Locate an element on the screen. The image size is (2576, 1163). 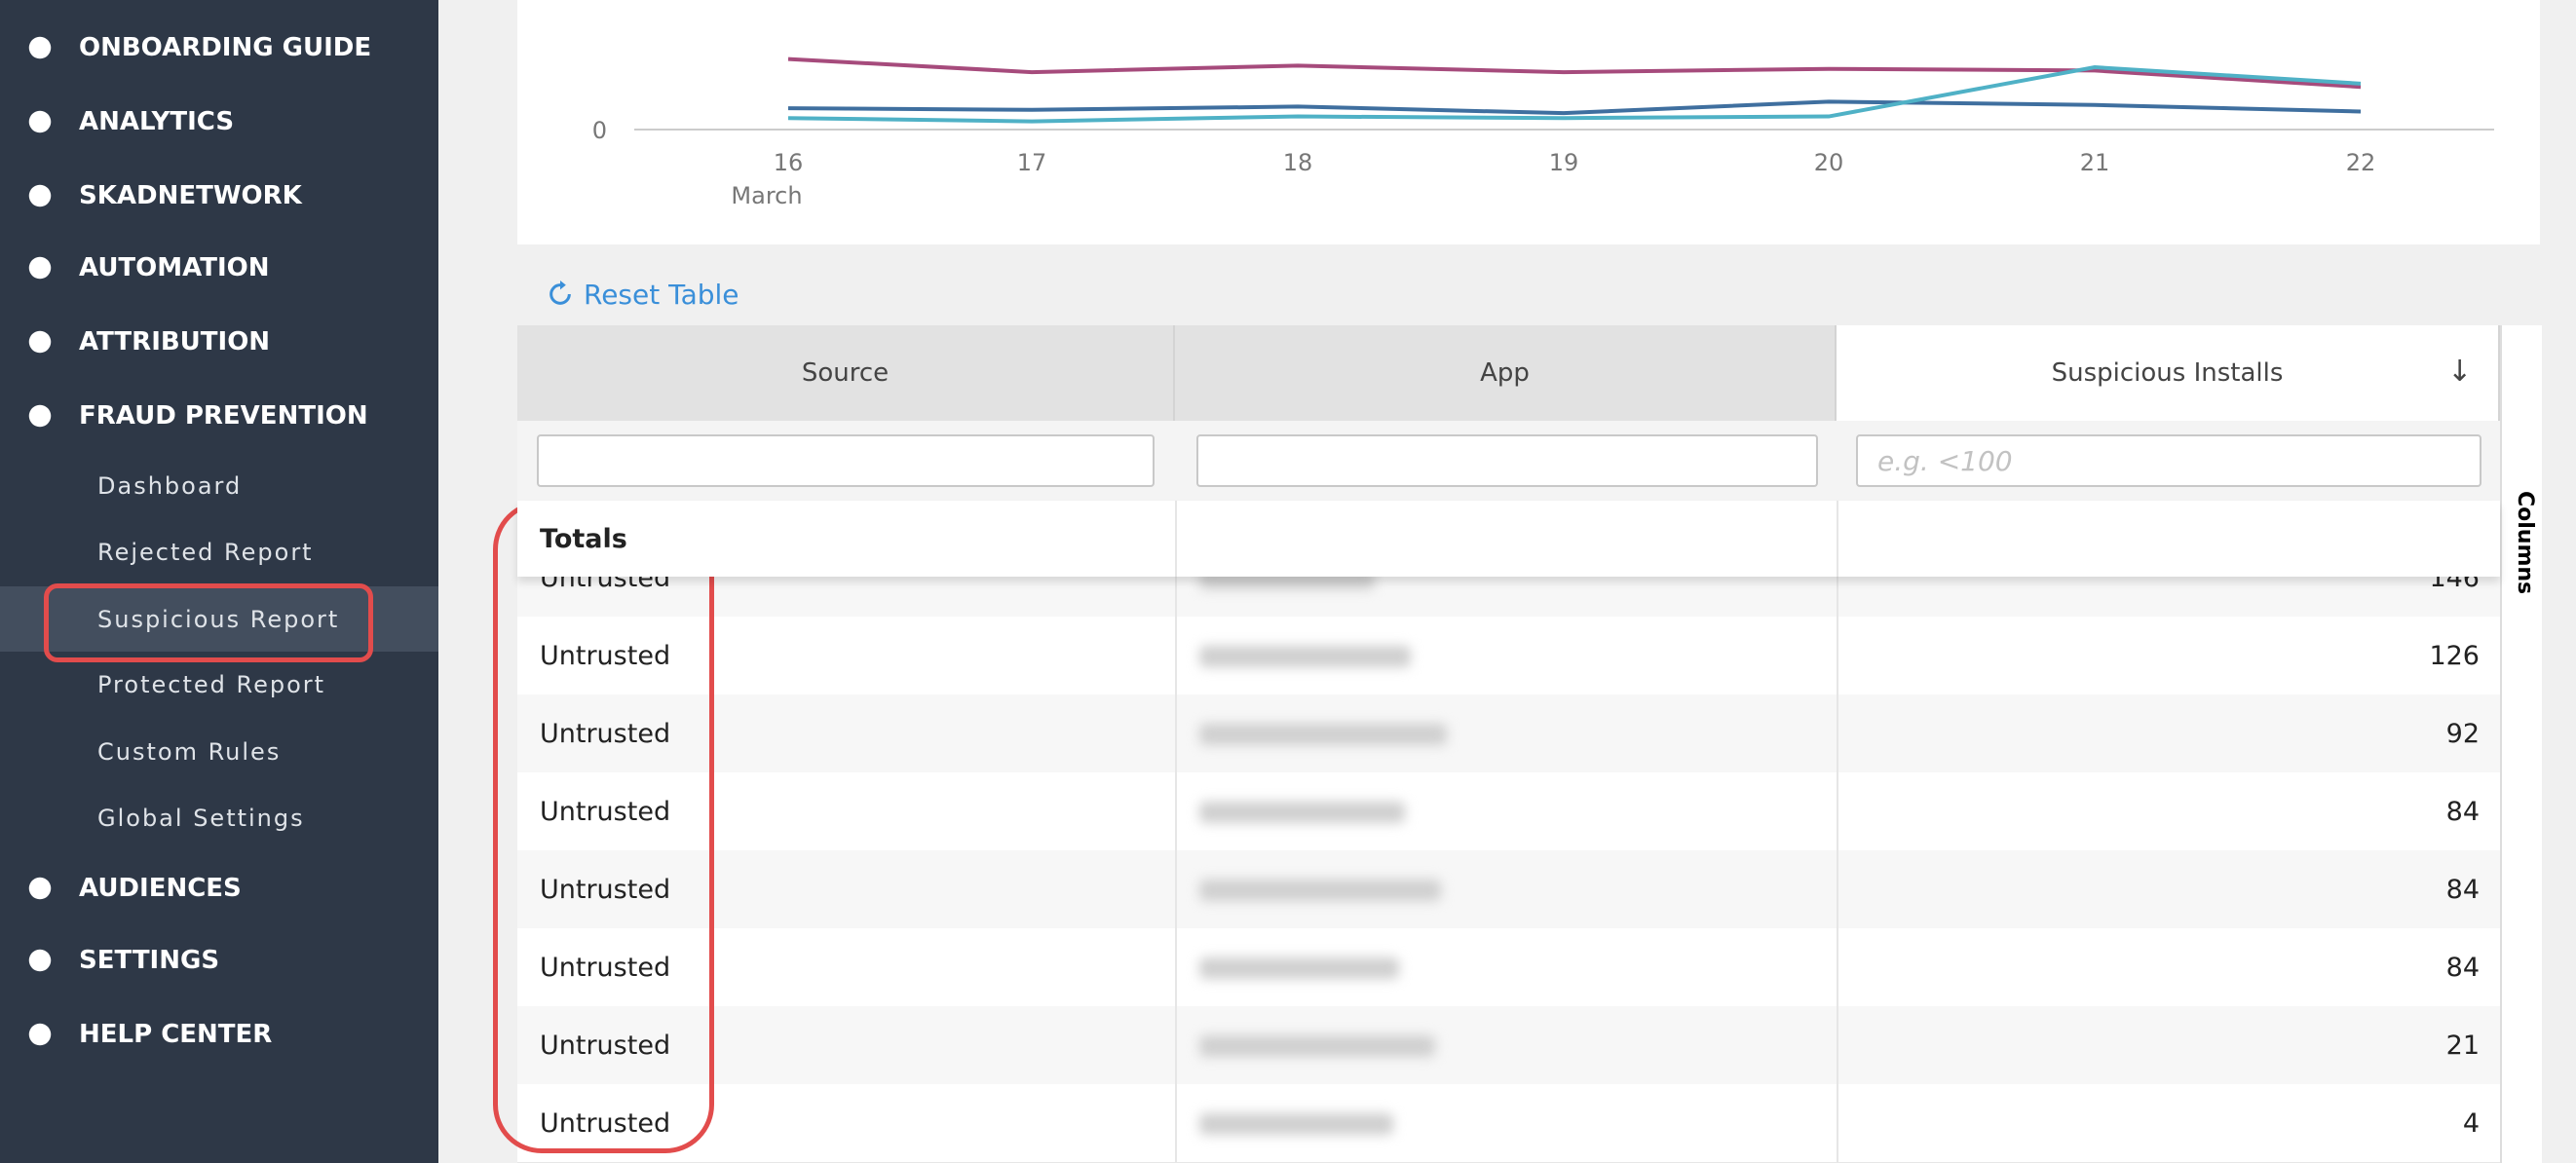
table-row: Untrusted 21 is located at coordinates (1508, 1046).